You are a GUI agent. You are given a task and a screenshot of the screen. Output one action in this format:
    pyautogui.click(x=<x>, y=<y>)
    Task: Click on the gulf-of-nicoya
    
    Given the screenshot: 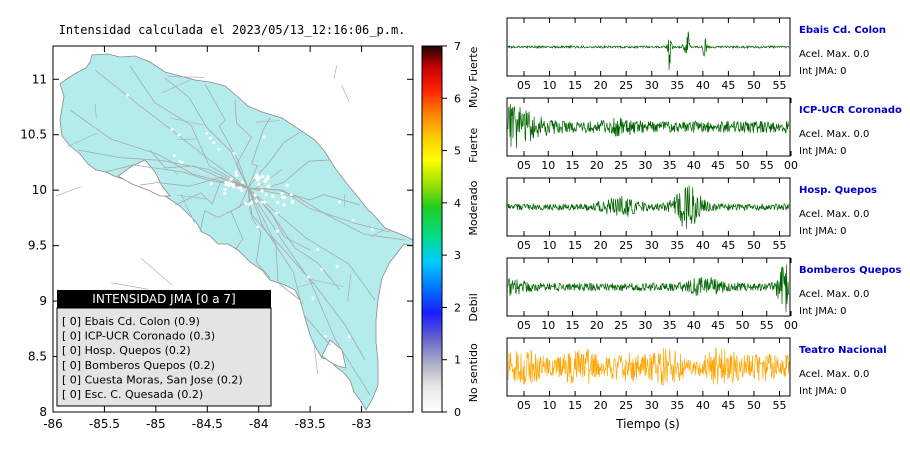 What is the action you would take?
    pyautogui.click(x=144, y=178)
    